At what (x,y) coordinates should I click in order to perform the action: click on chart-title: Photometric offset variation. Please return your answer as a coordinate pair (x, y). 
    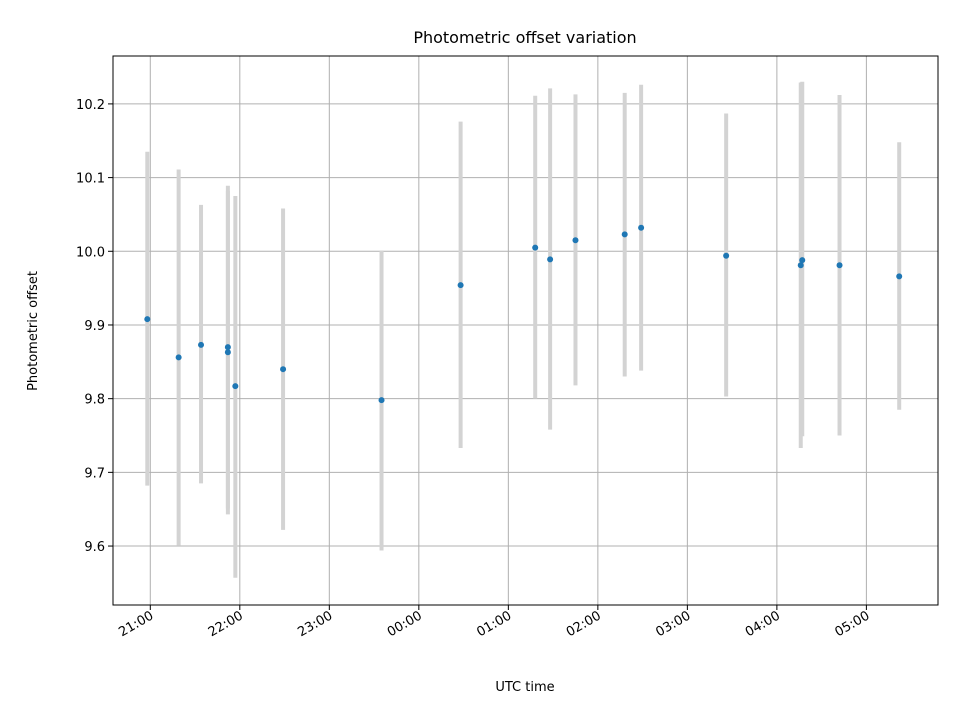
    Looking at the image, I should click on (524, 37).